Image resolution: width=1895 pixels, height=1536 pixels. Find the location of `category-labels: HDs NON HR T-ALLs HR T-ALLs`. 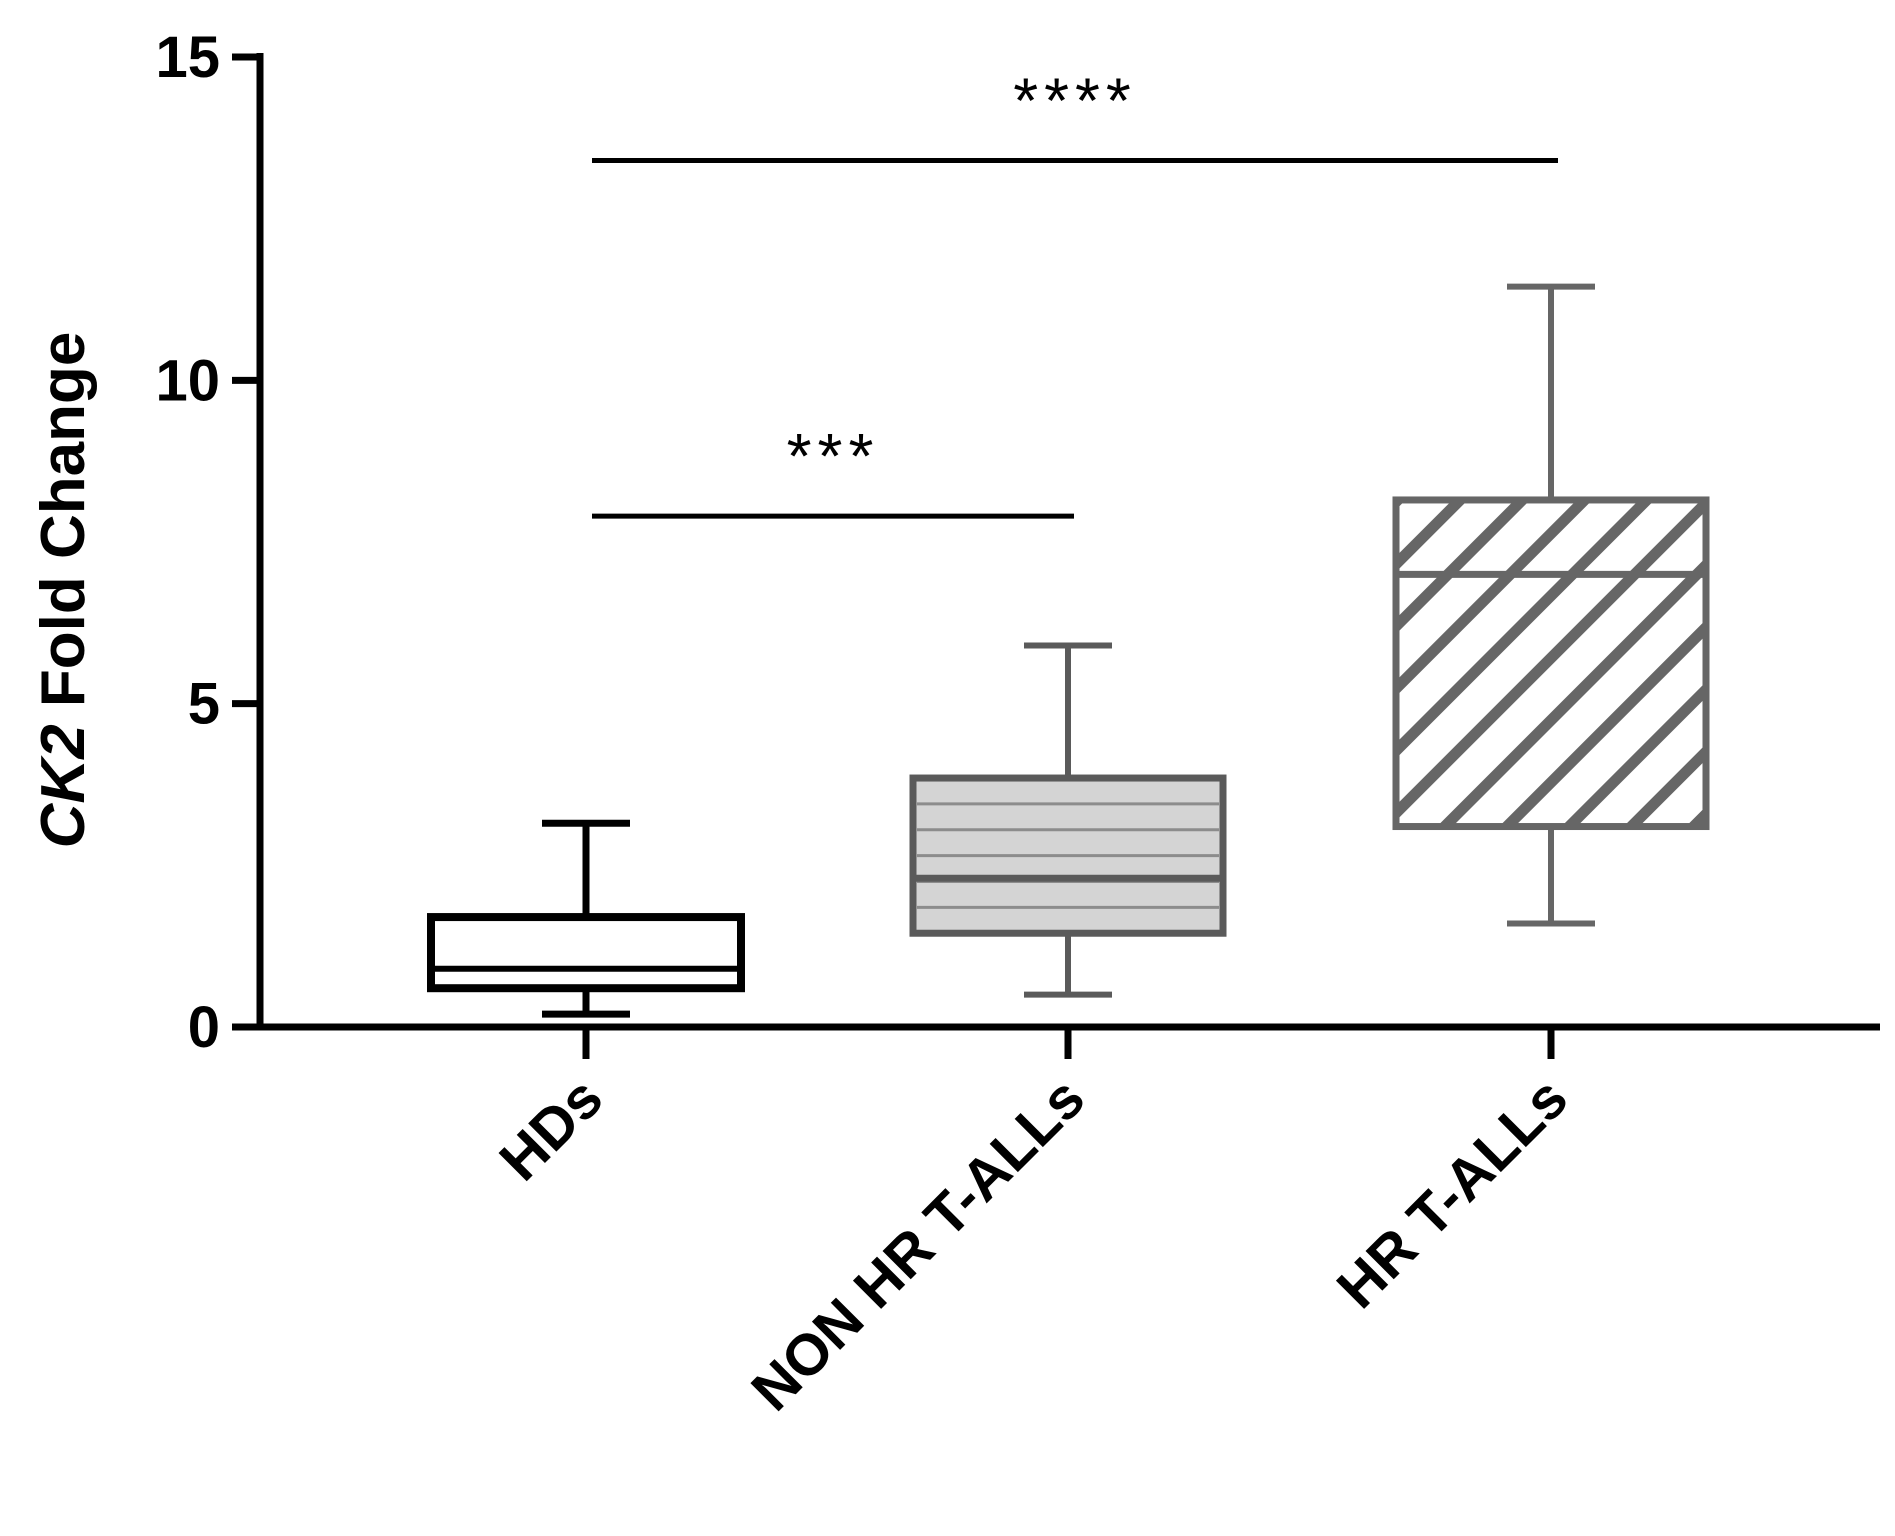

category-labels: HDs NON HR T-ALLs HR T-ALLs is located at coordinates (1033, 1244).